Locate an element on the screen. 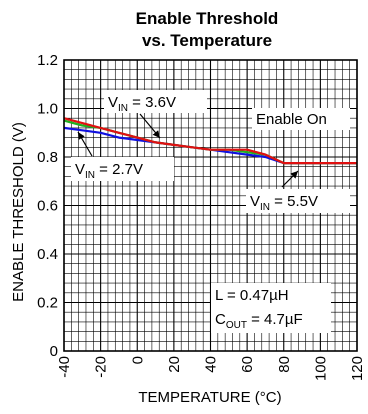  annotation-enable-on: Enable On is located at coordinates (291, 119).